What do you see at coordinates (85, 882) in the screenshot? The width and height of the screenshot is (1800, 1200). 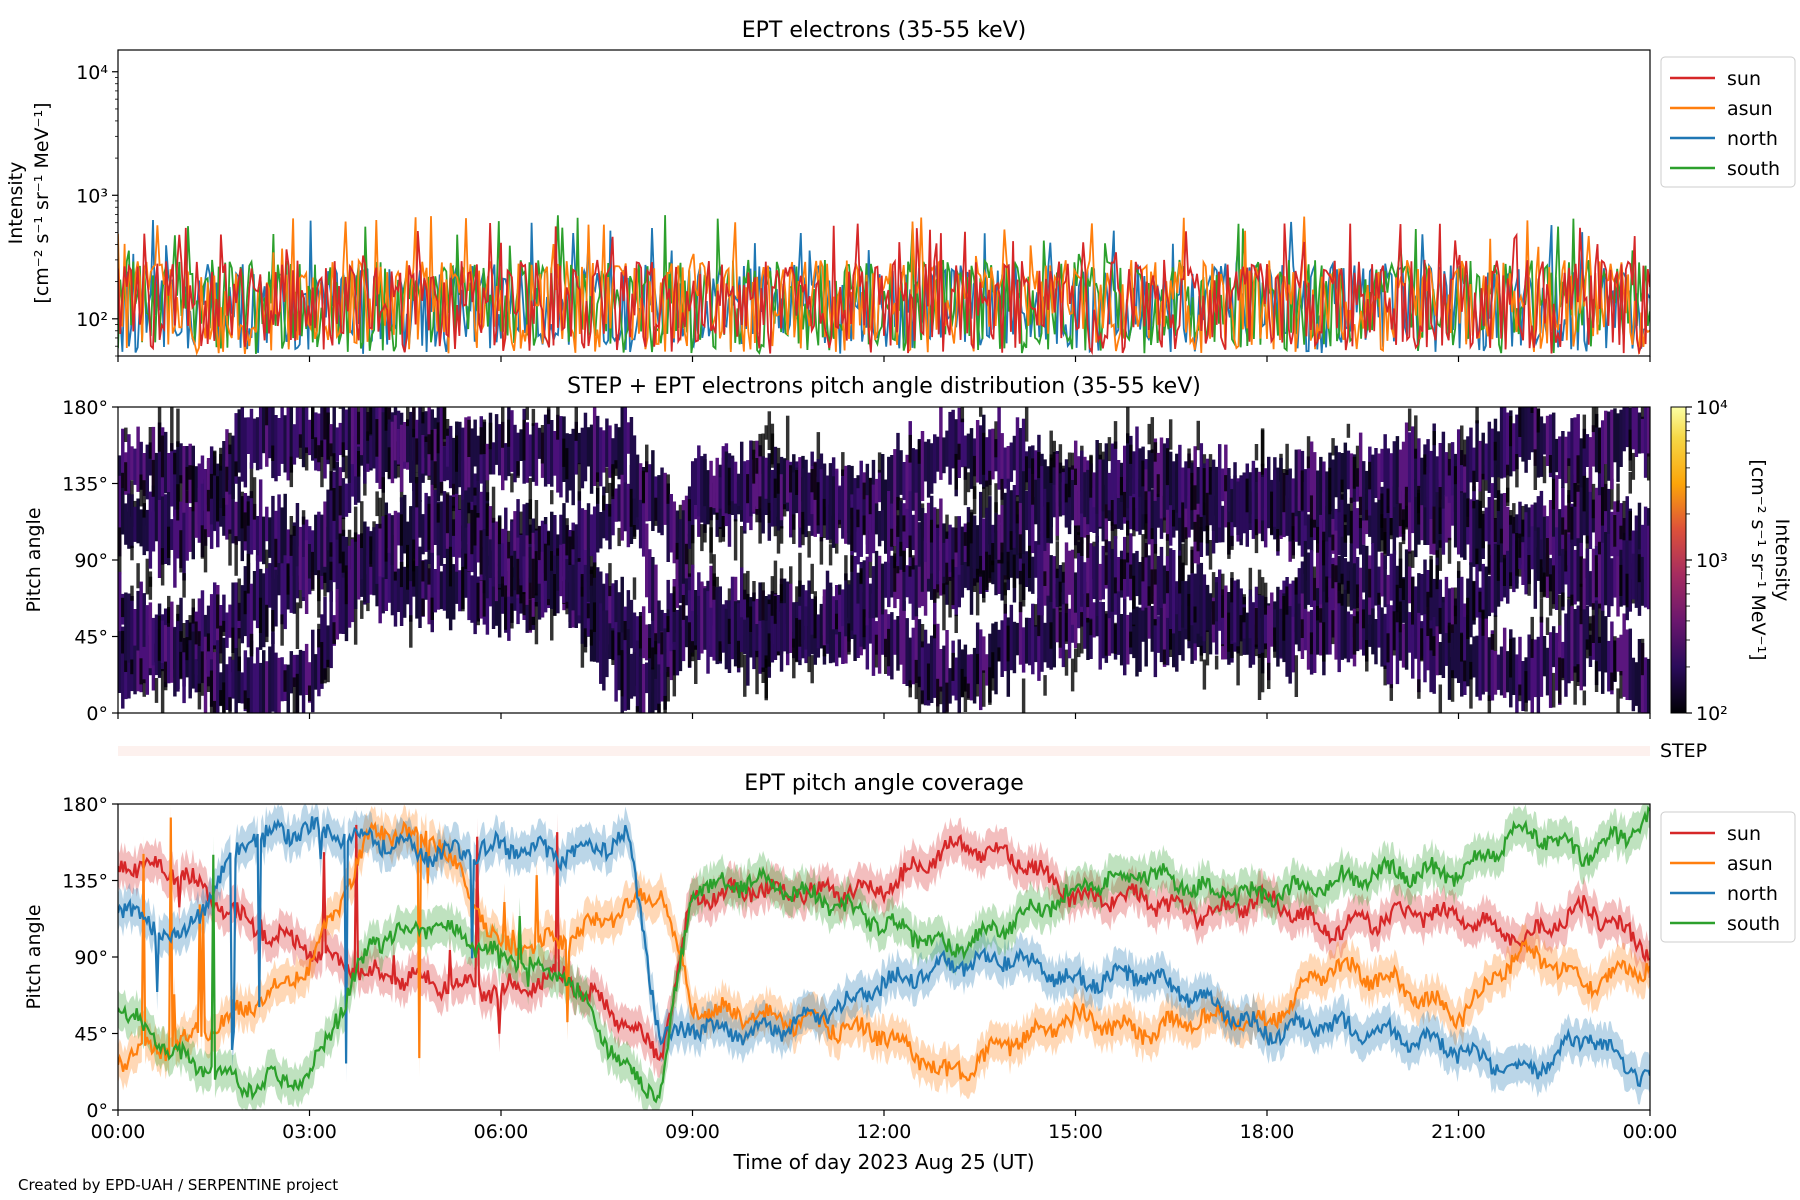 I see `y-tick-label: 135°` at bounding box center [85, 882].